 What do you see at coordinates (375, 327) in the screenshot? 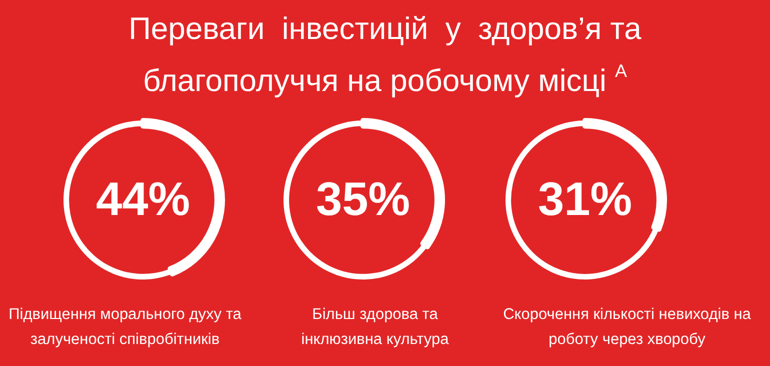
I see `text: Більш здорова та інклюзивна культура` at bounding box center [375, 327].